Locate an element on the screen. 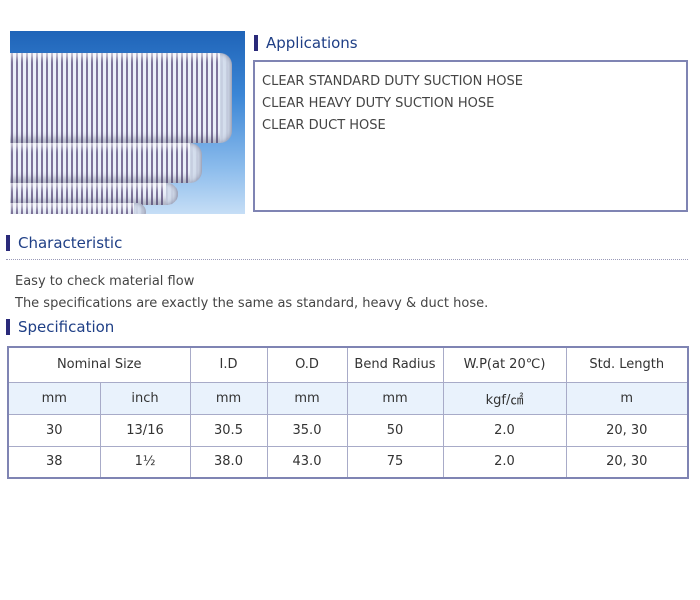 The height and width of the screenshot is (600, 700). unit-cell: m is located at coordinates (627, 398).